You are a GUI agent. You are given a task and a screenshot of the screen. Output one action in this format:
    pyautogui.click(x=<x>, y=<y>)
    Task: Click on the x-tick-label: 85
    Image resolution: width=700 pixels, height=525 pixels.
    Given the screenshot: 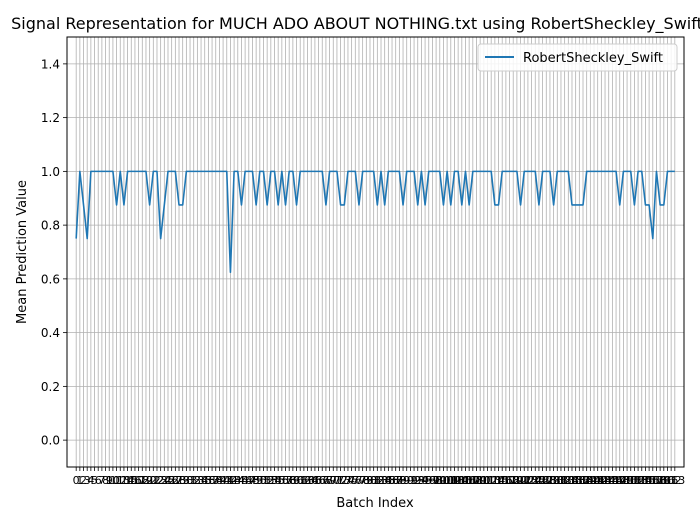 What is the action you would take?
    pyautogui.click(x=388, y=480)
    